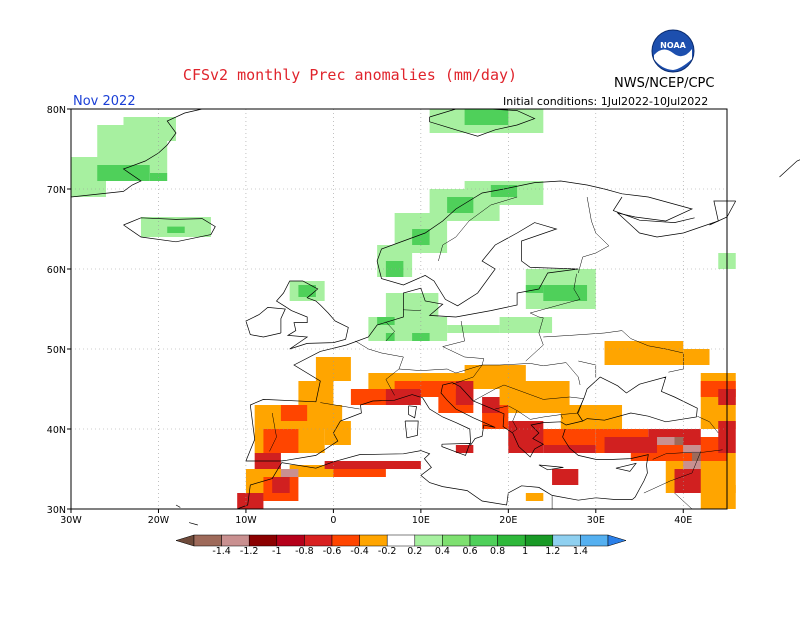 The width and height of the screenshot is (800, 618). What do you see at coordinates (683, 520) in the screenshot?
I see `lon-label-7: 40E` at bounding box center [683, 520].